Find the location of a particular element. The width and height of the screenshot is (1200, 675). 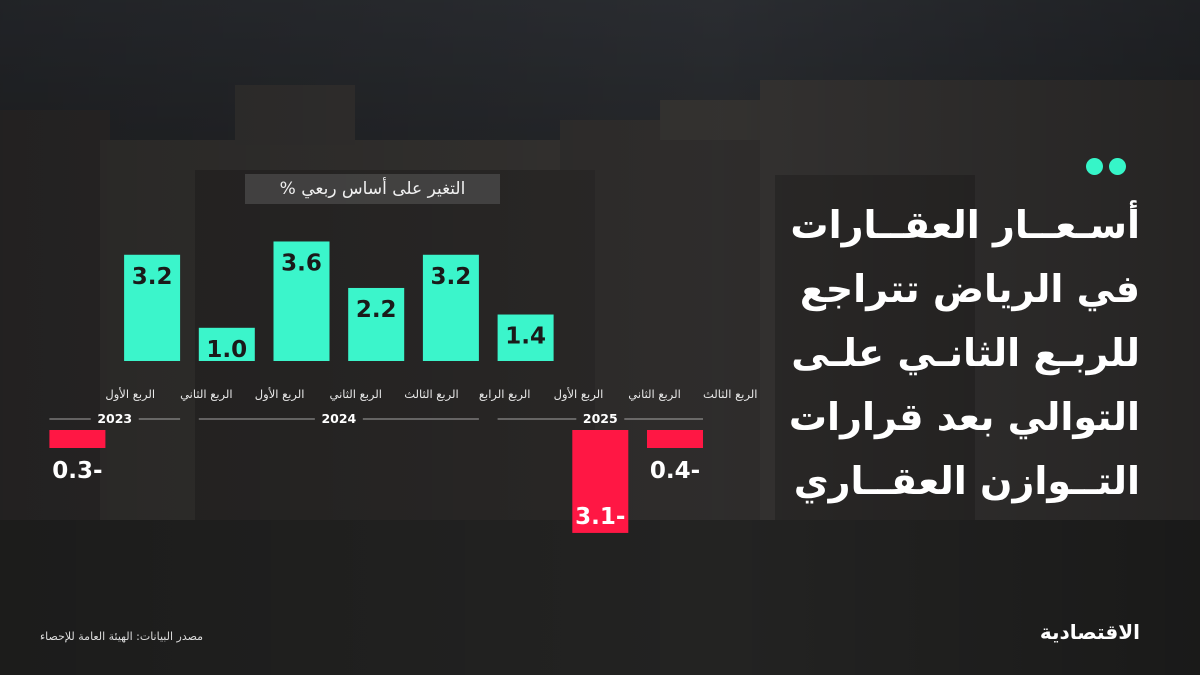

bar-value-label: 3.6 is located at coordinates (301, 263).